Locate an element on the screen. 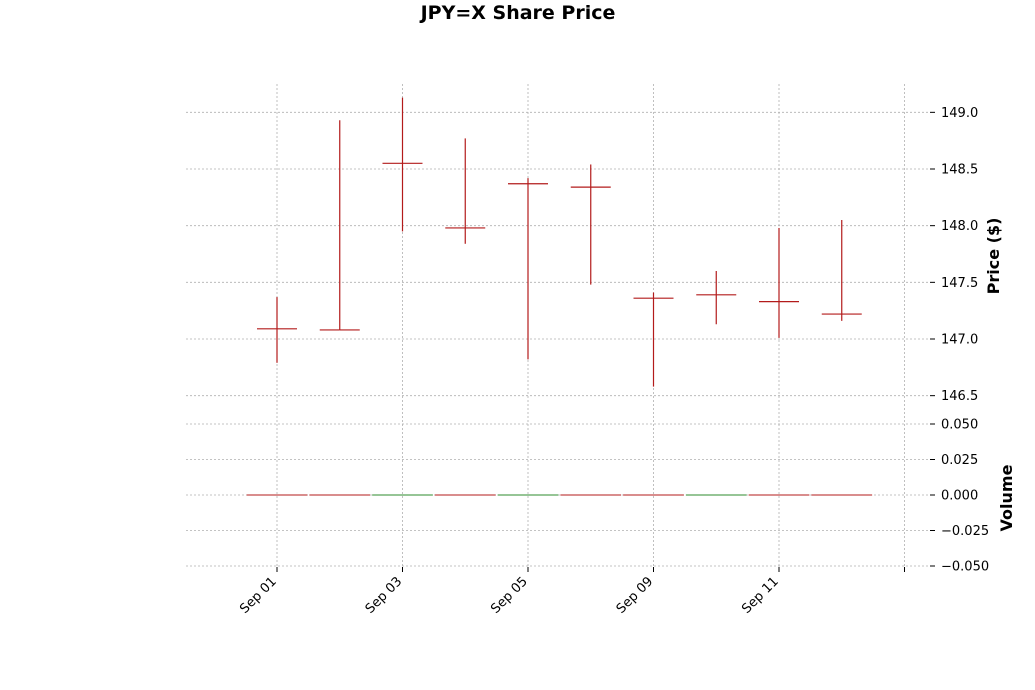 This screenshot has height=690, width=1035. price-axis-title: Price ($) is located at coordinates (993, 256).